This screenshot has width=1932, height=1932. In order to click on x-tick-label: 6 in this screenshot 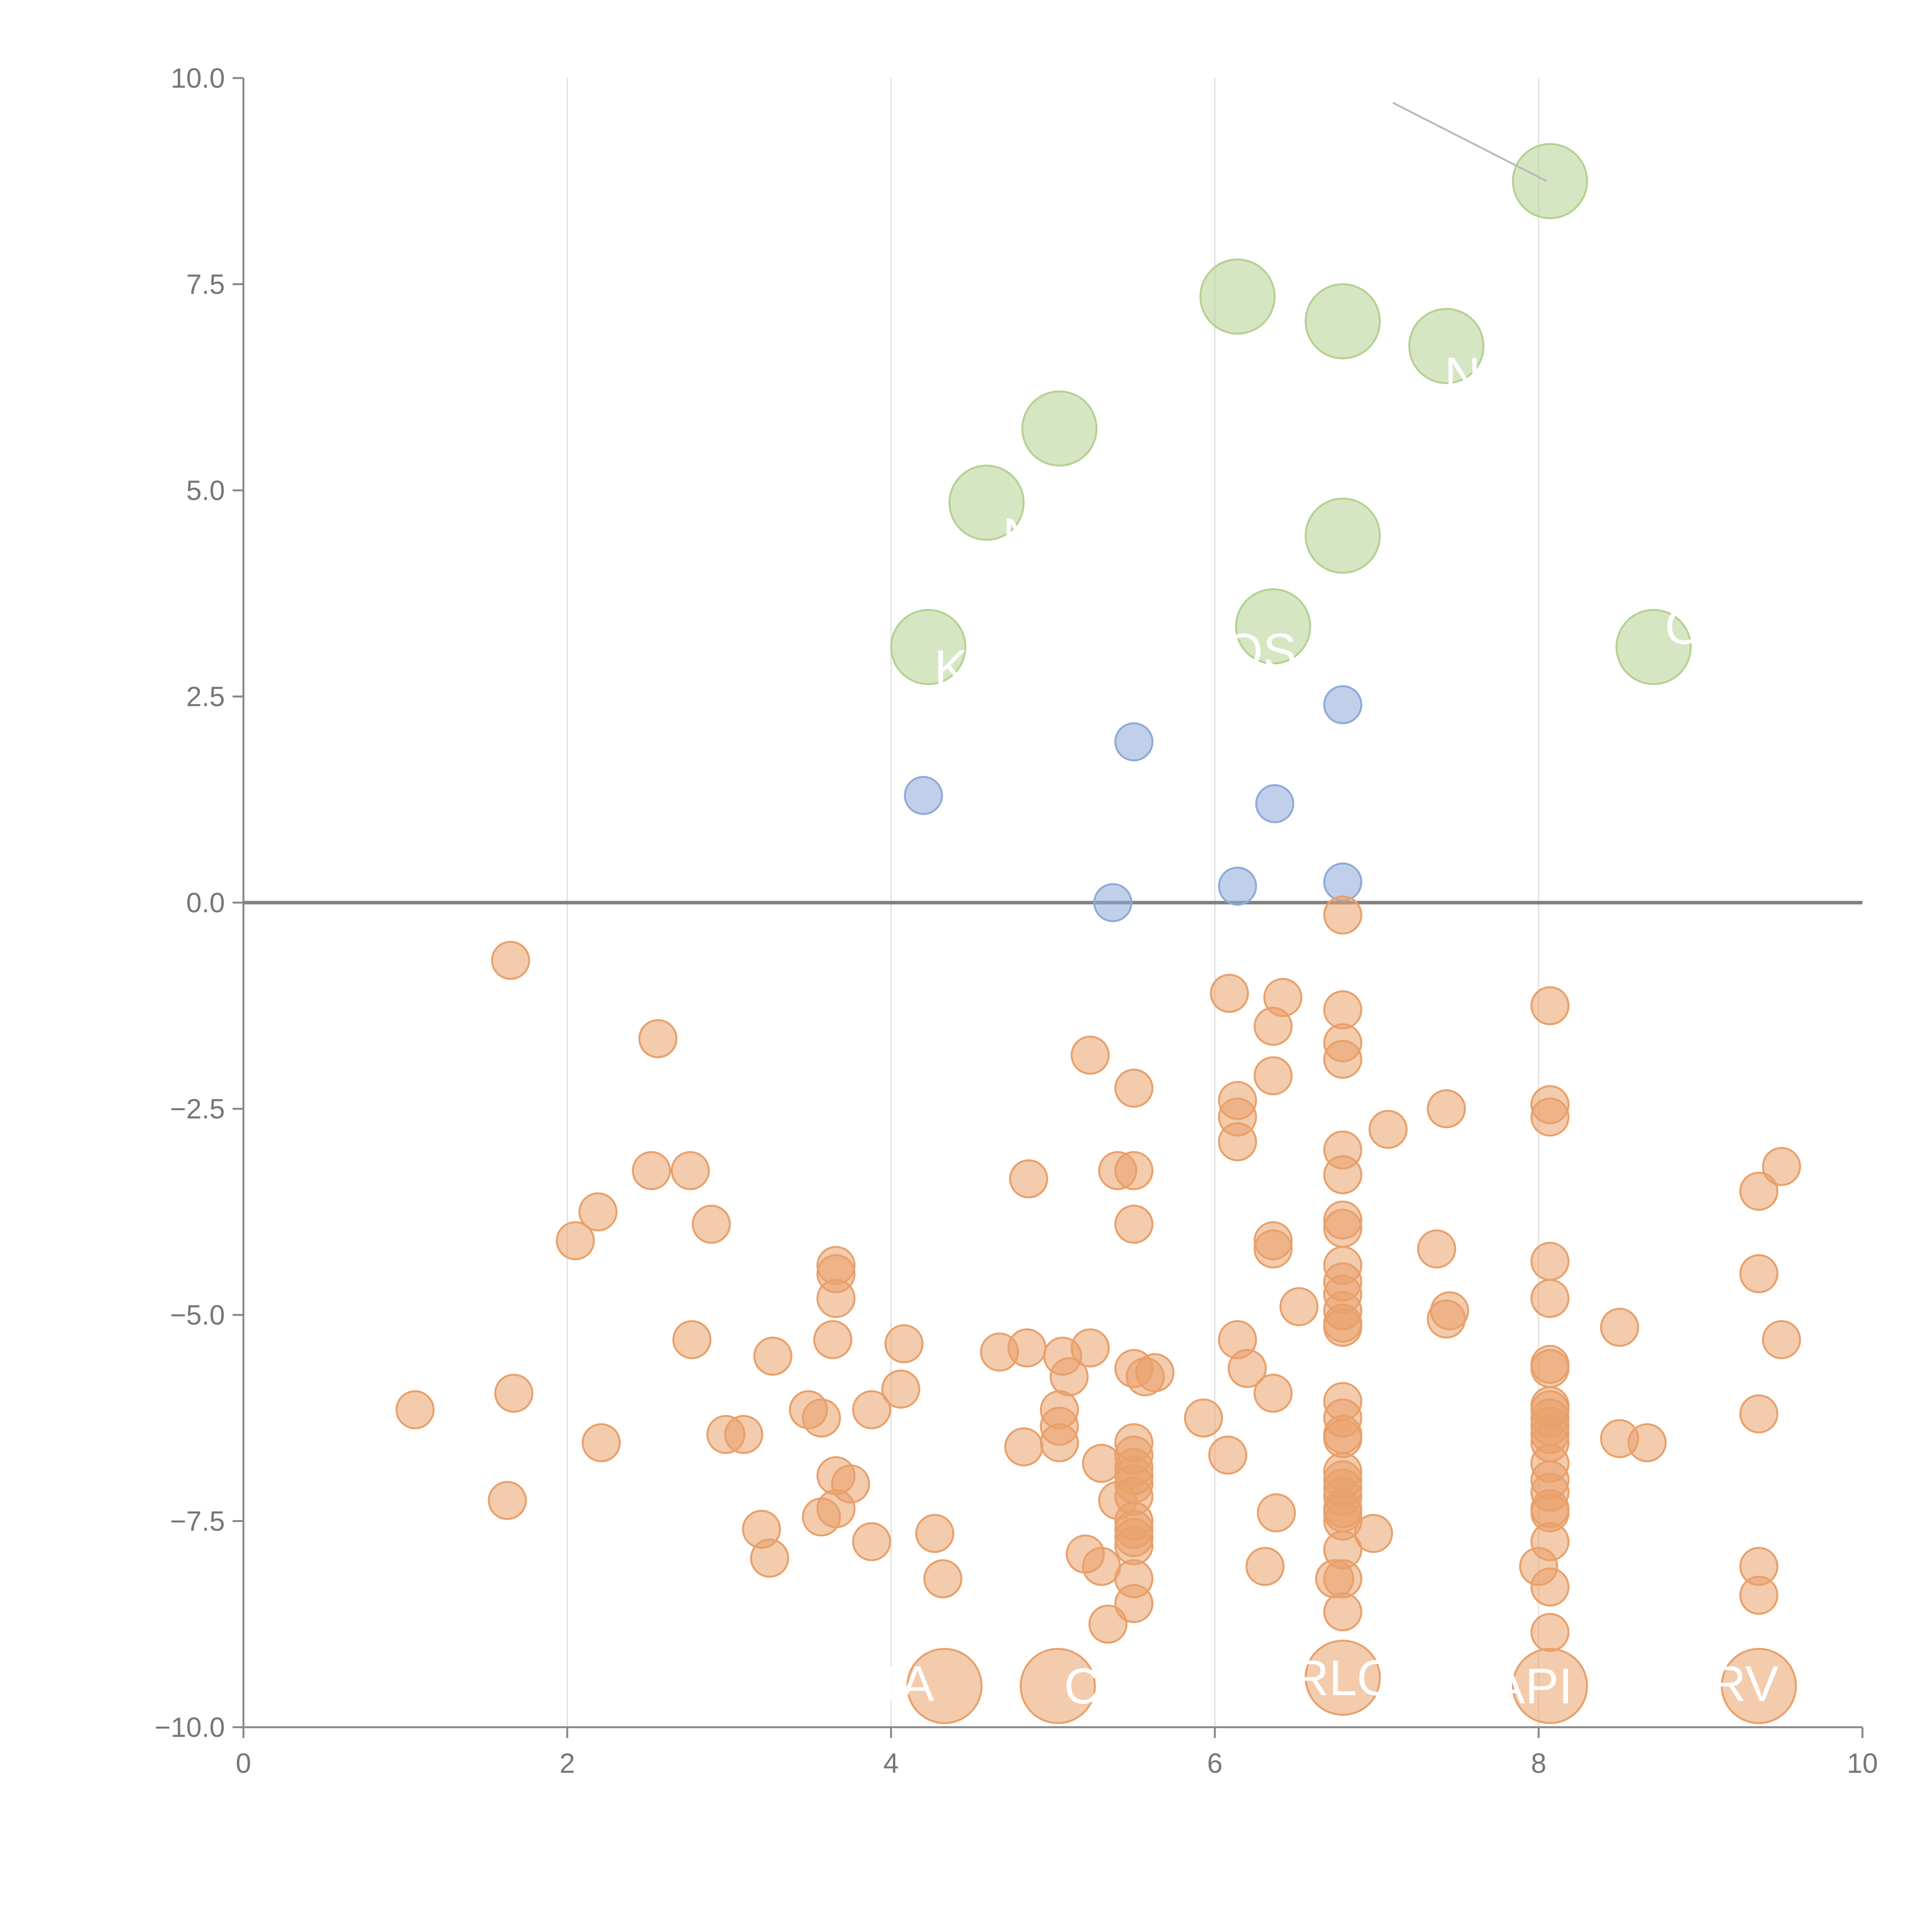, I will do `click(1215, 1764)`.